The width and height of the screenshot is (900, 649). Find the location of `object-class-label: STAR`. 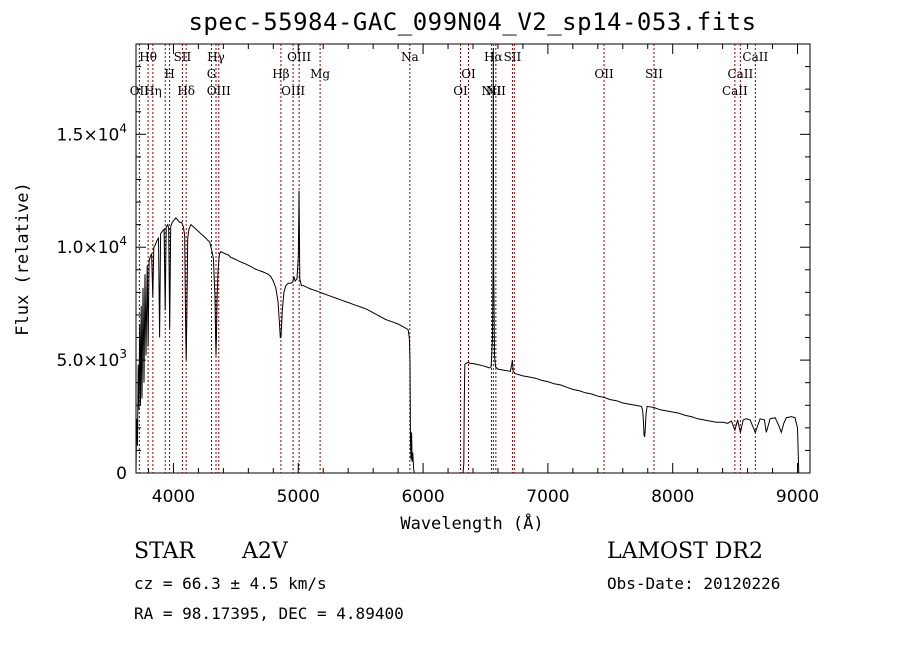

object-class-label: STAR is located at coordinates (164, 551).